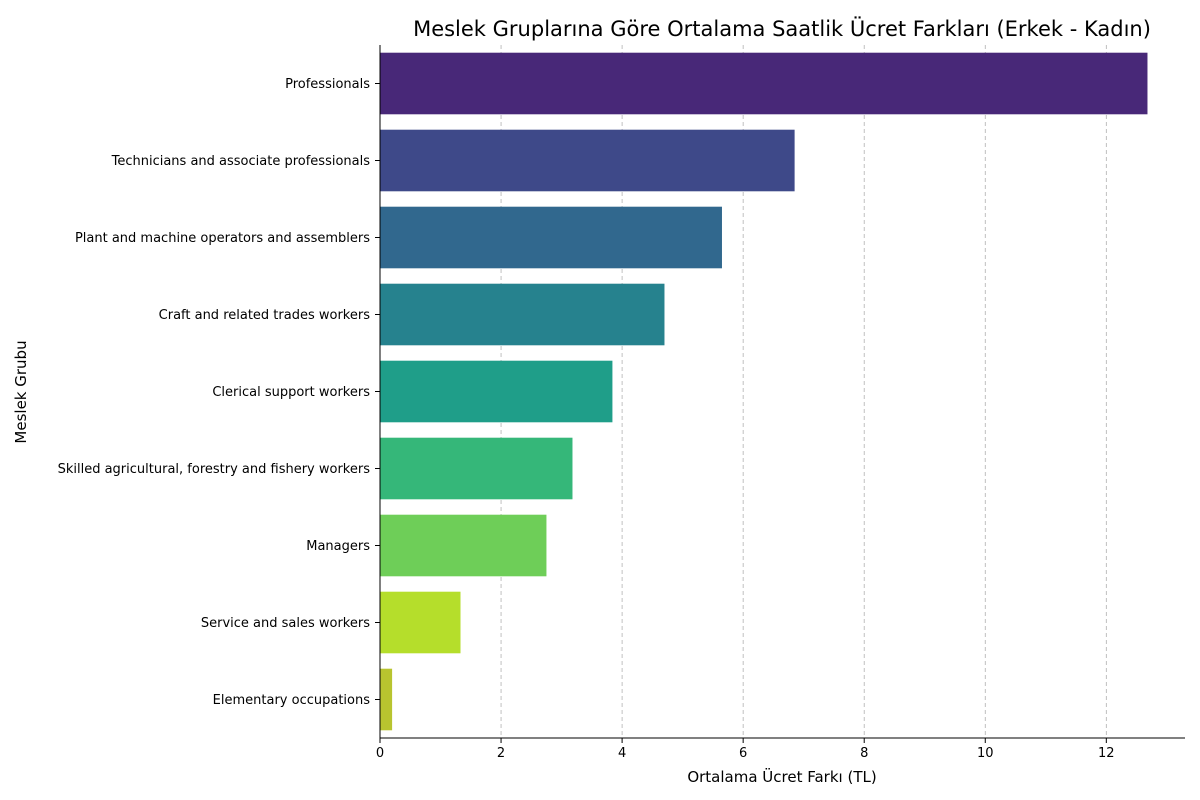  Describe the element at coordinates (265, 315) in the screenshot. I see `y-tick-label: Craft and related trades workers` at that location.